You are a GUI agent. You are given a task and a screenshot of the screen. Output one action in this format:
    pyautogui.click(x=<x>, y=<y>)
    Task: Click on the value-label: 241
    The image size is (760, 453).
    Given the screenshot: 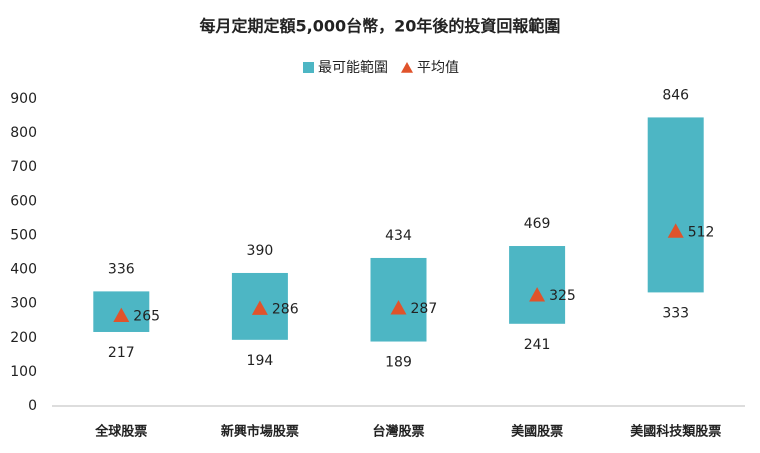 What is the action you would take?
    pyautogui.click(x=537, y=345)
    